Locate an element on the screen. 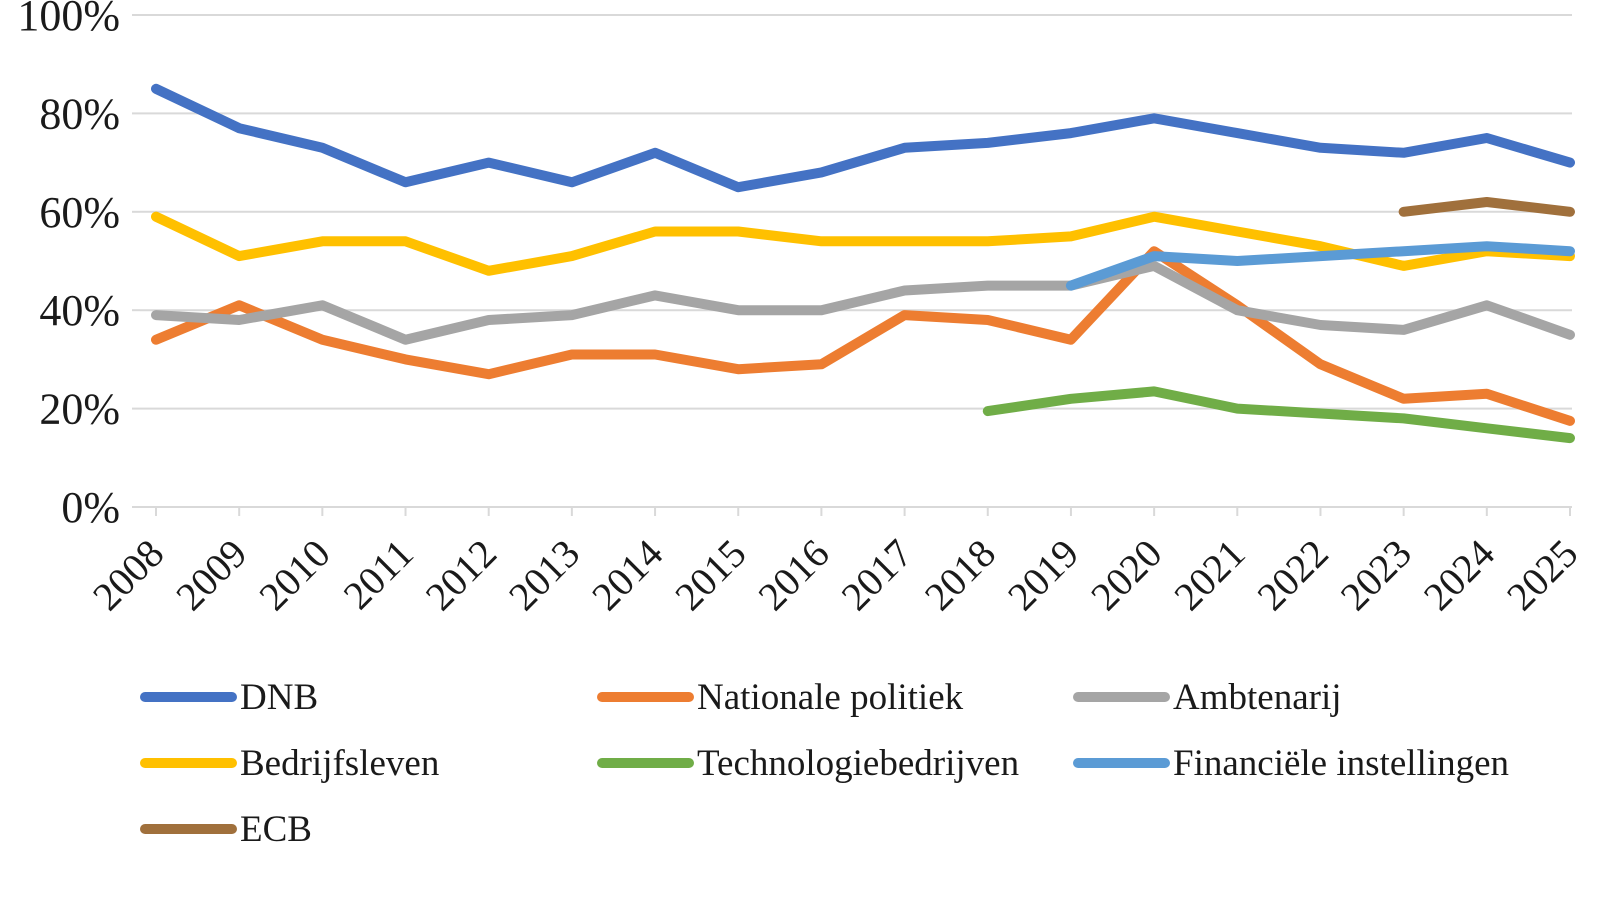 This screenshot has height=900, width=1600. x-axis-tick-label: 2017 is located at coordinates (877, 575).